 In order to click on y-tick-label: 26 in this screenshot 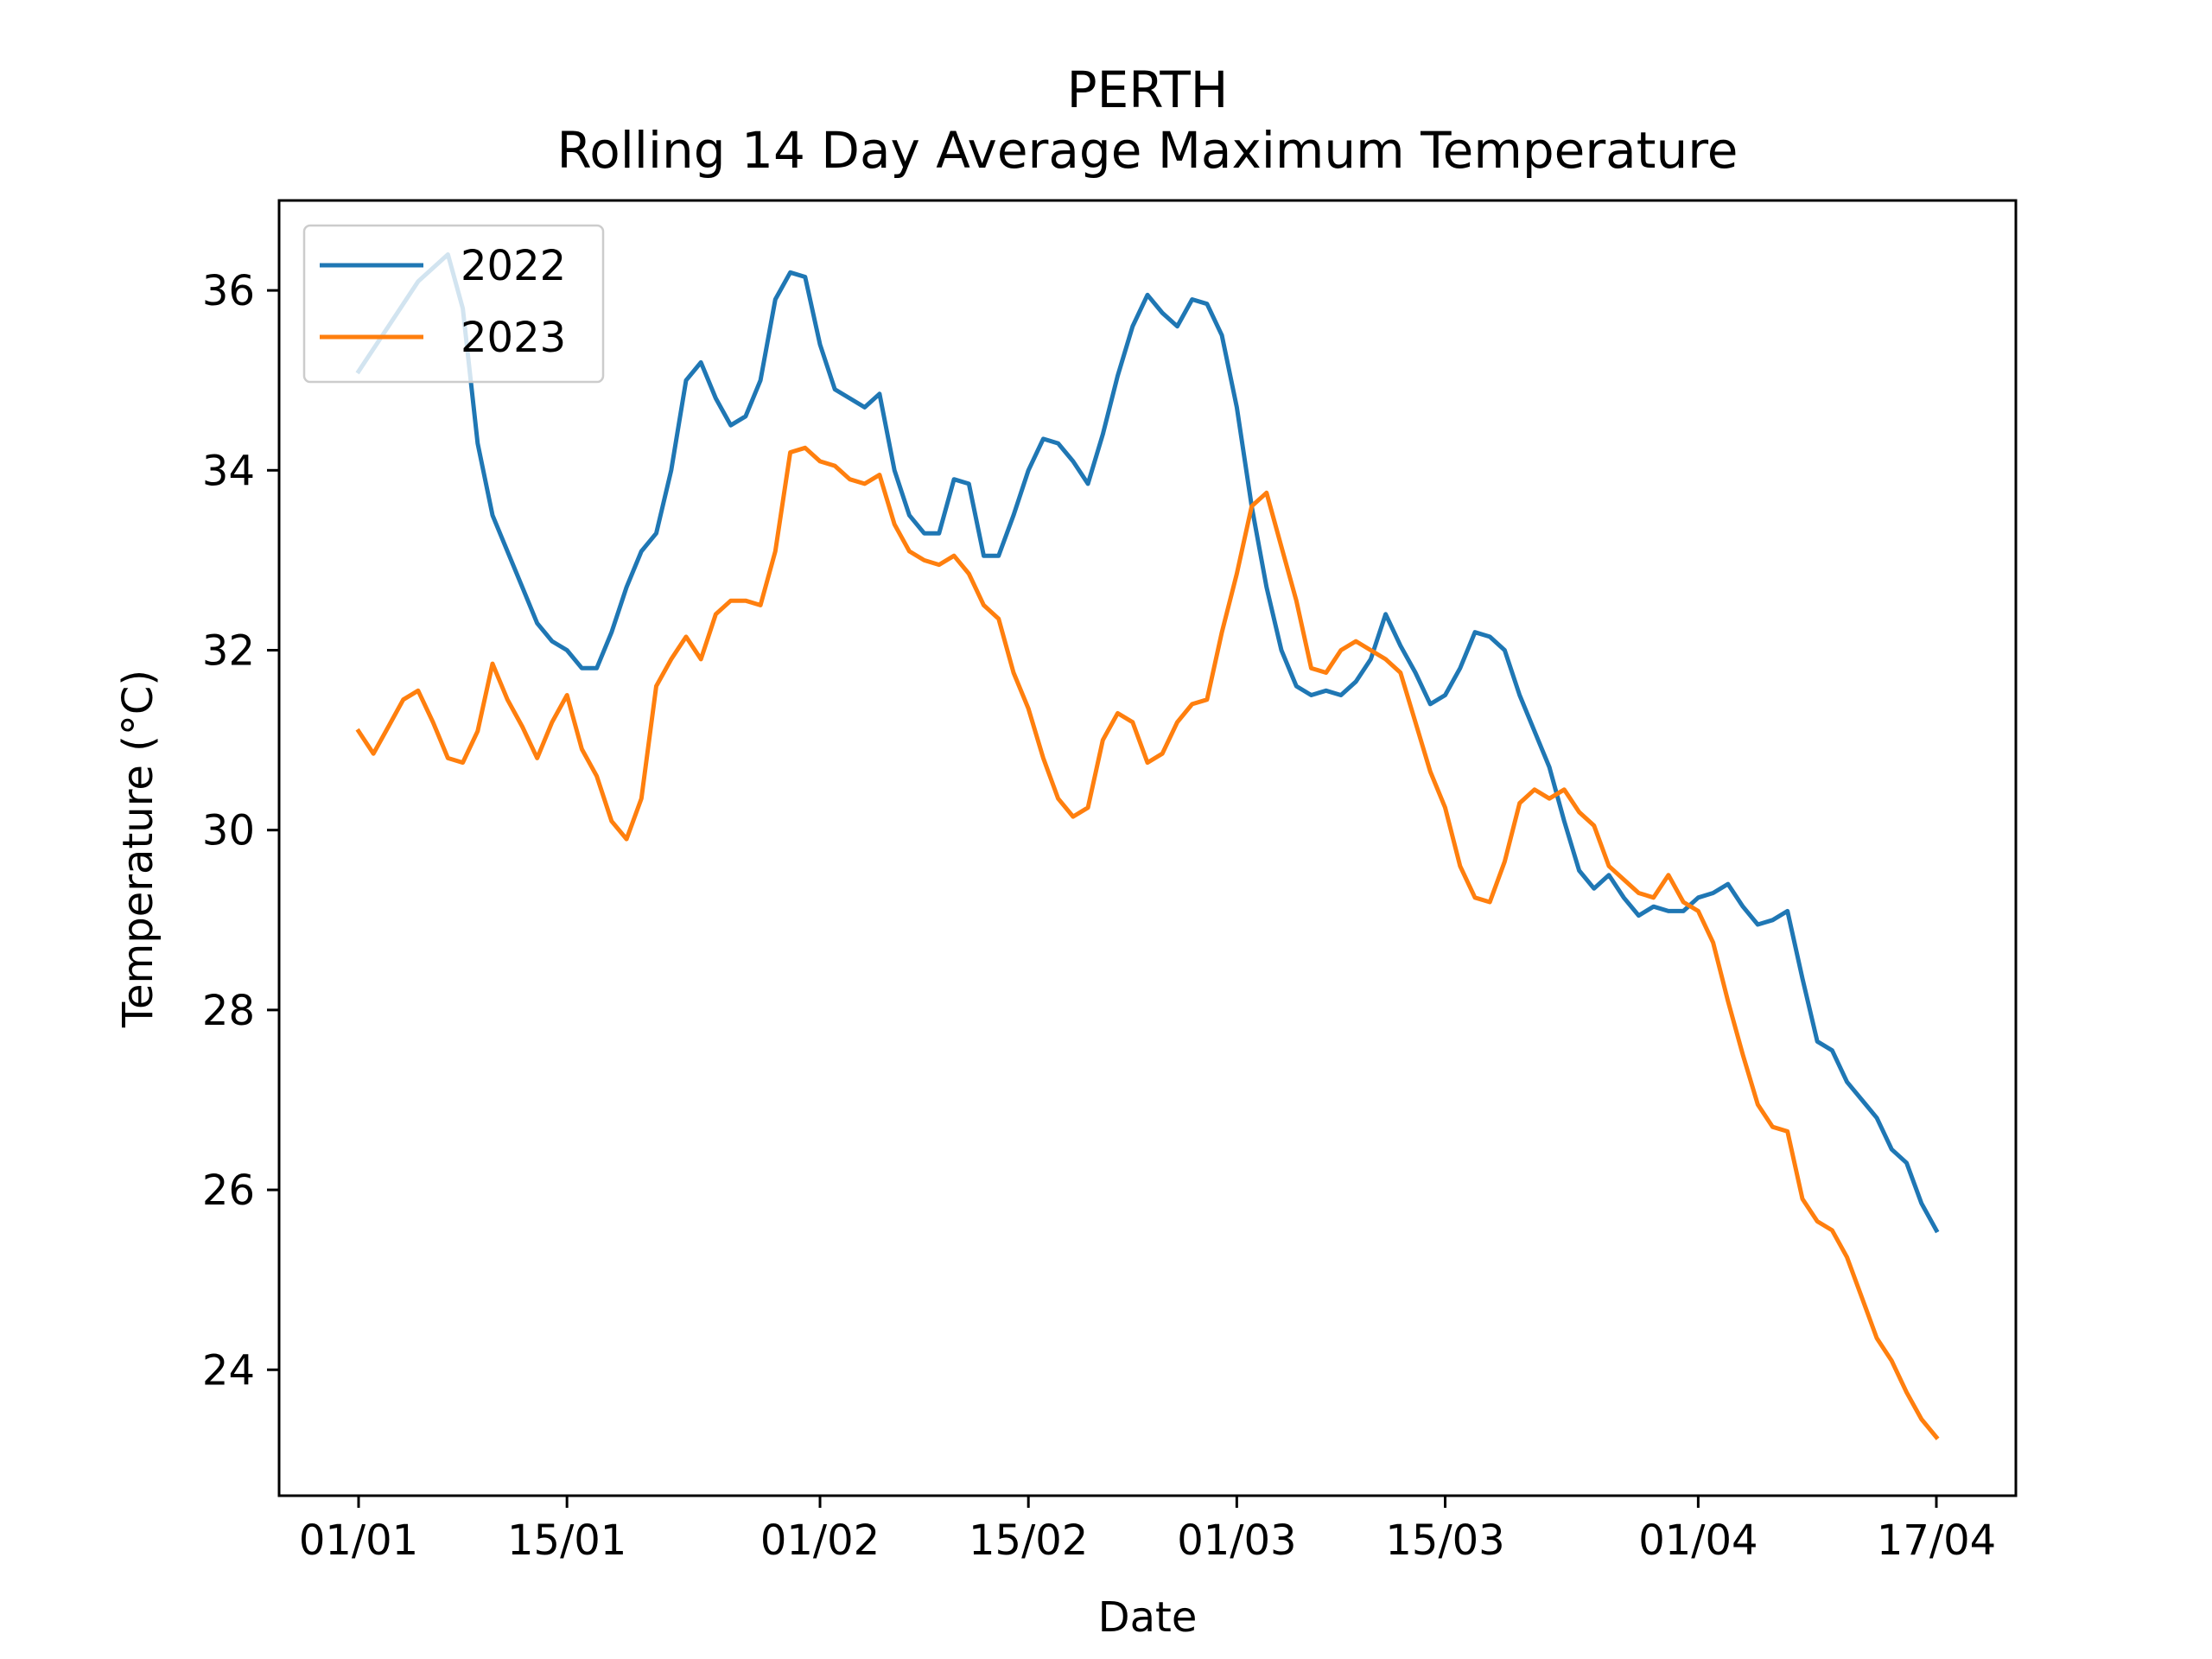, I will do `click(229, 1190)`.